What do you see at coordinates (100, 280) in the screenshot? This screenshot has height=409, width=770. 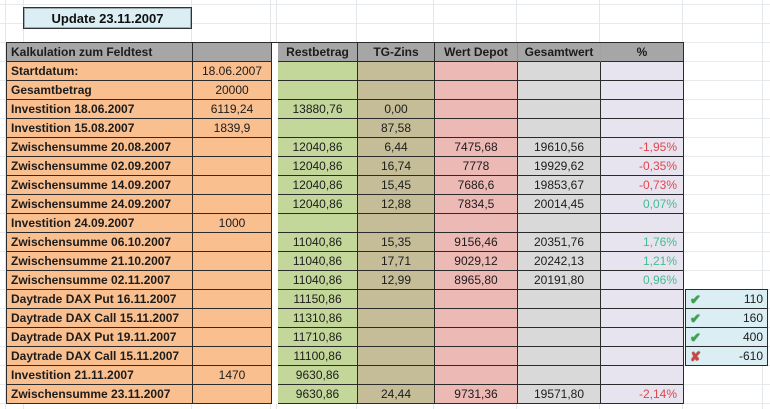 I see `cell-label: Zwischensumme 02.11.2007` at bounding box center [100, 280].